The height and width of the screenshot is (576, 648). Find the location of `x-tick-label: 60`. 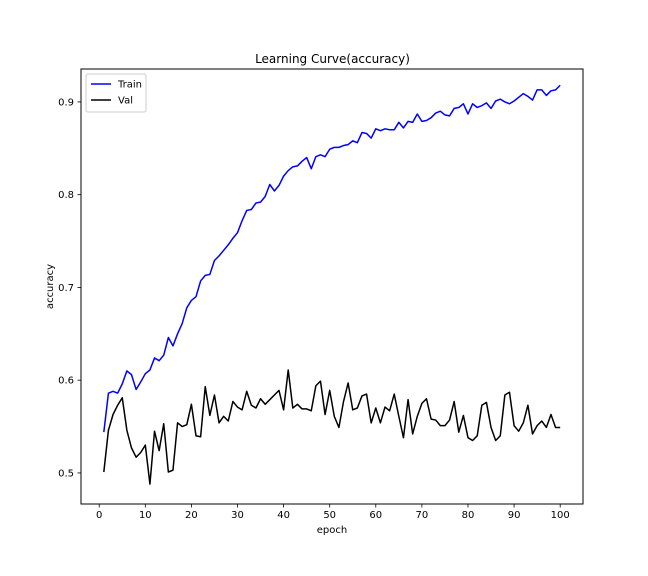

x-tick-label: 60 is located at coordinates (375, 515).